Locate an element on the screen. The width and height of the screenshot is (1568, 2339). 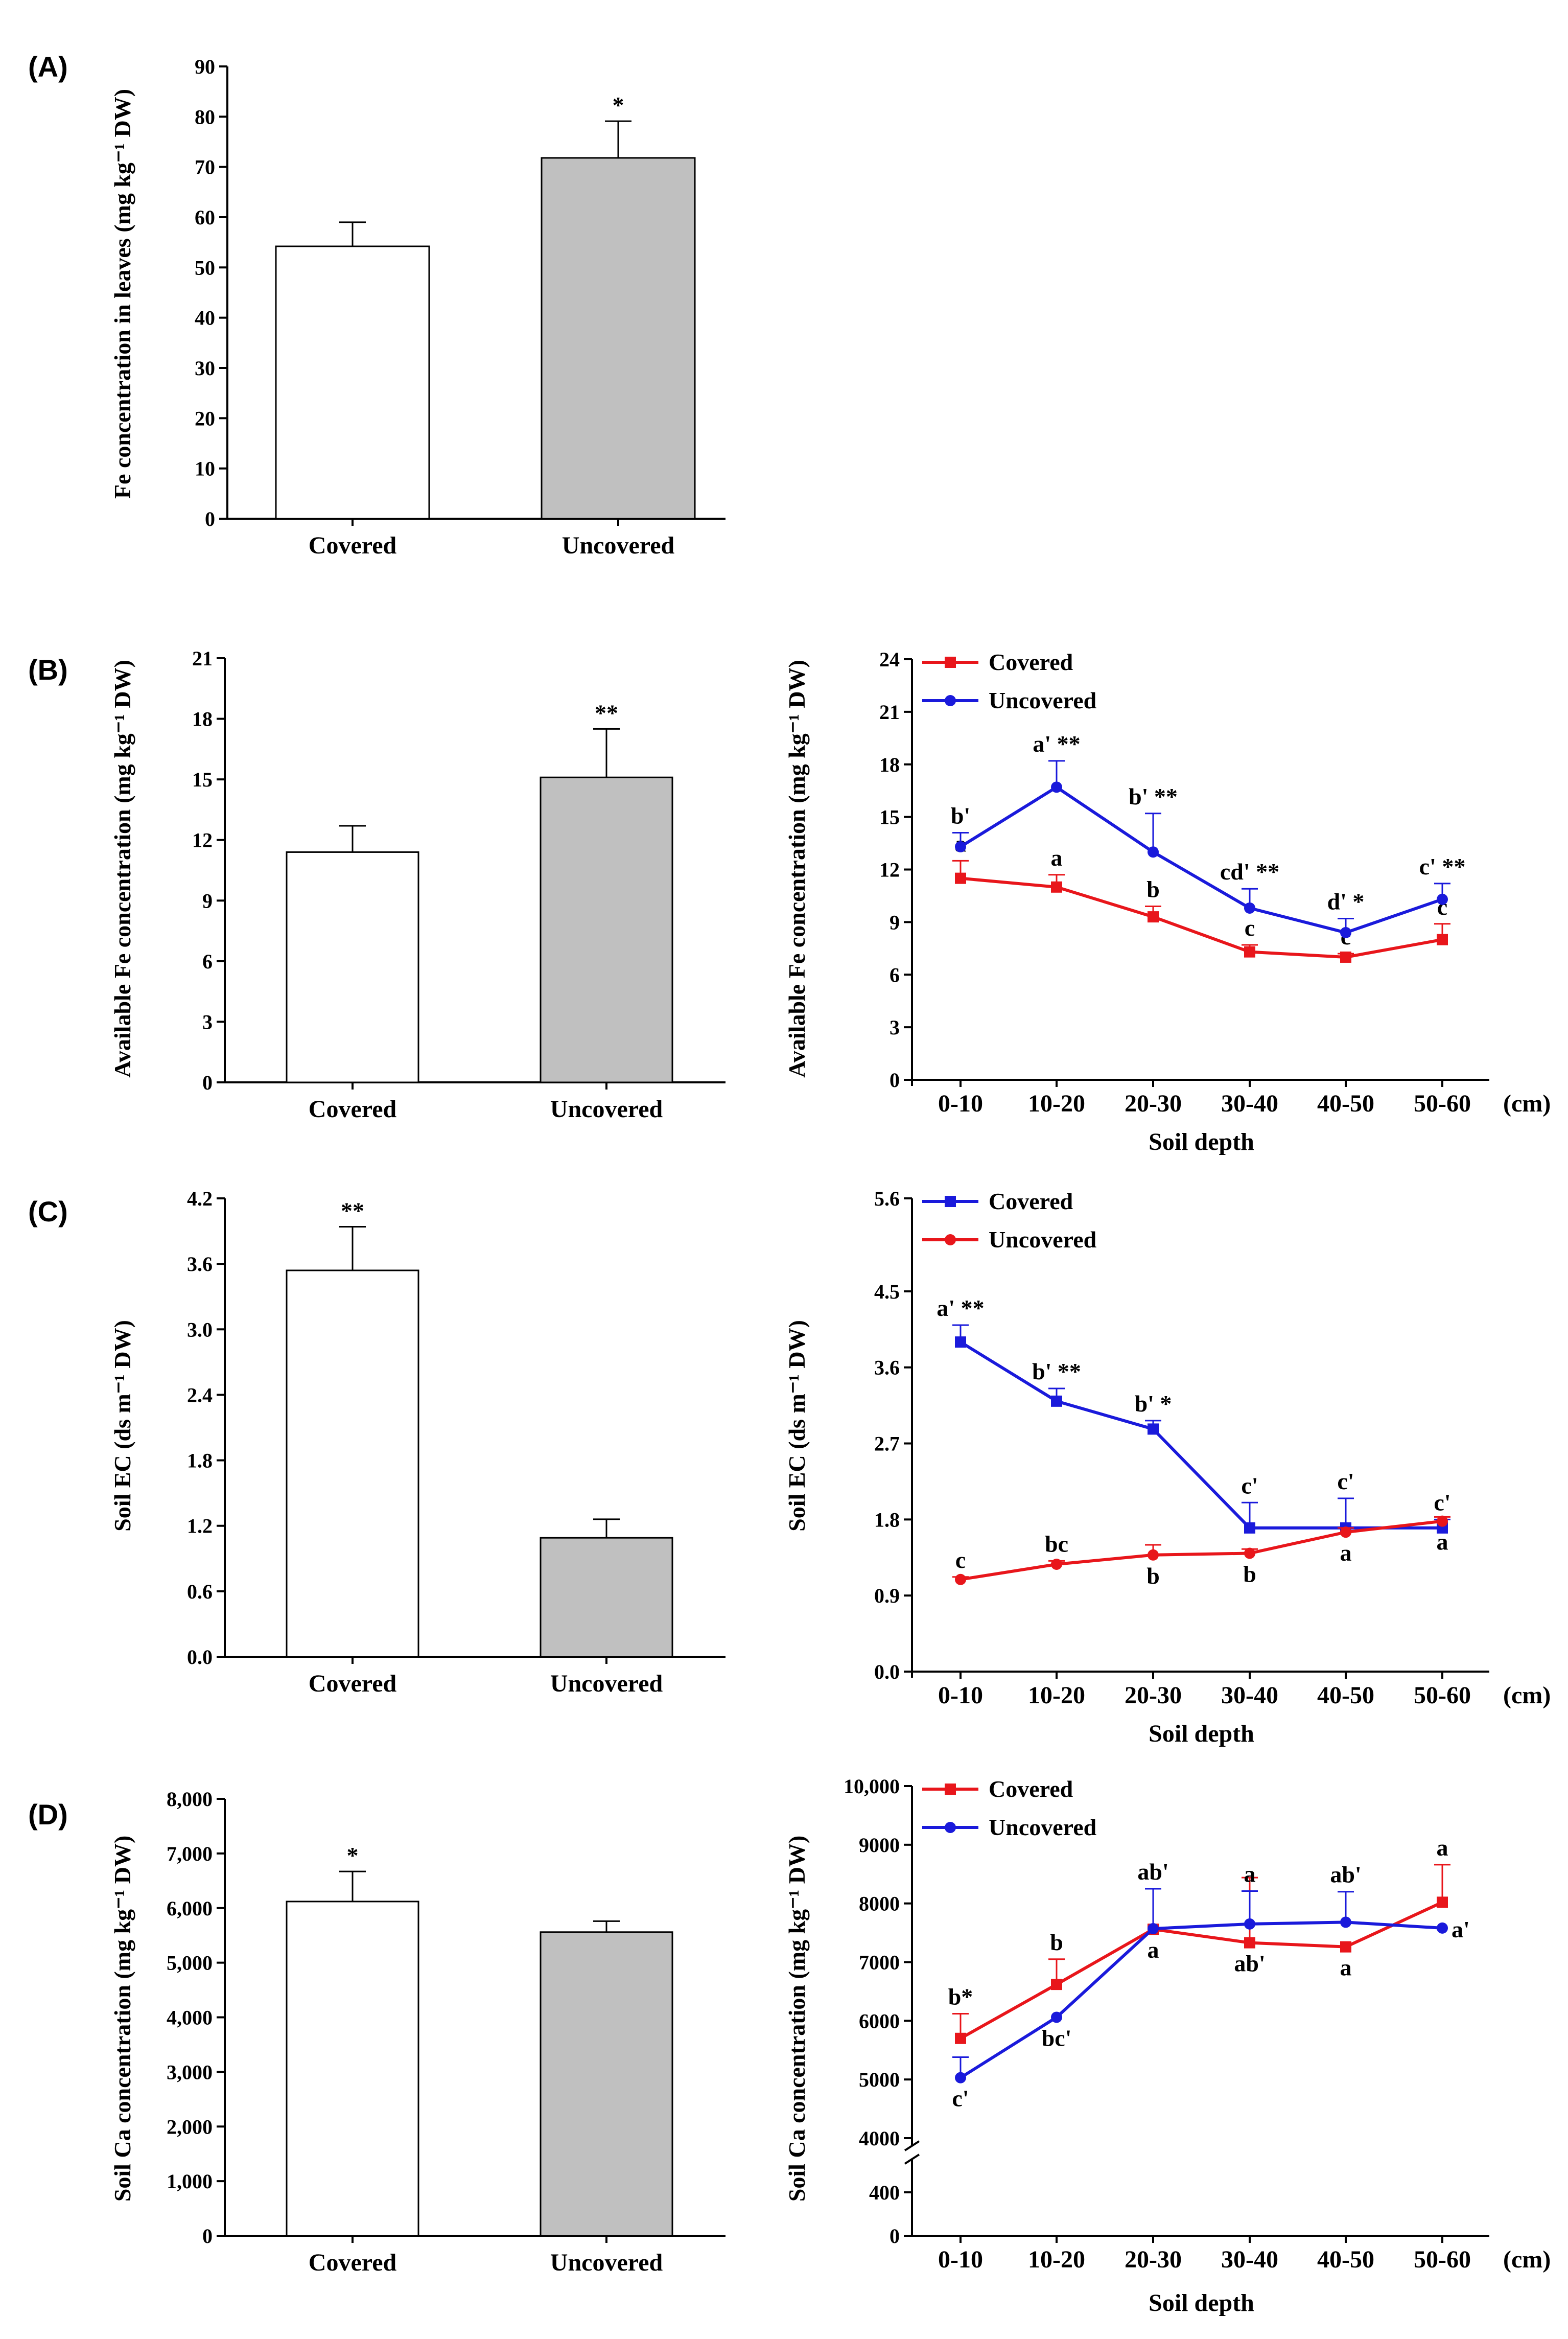
b-line-y-axis-title: Available Fe concentration (mg kg⁻¹ DW) is located at coordinates (797, 869).